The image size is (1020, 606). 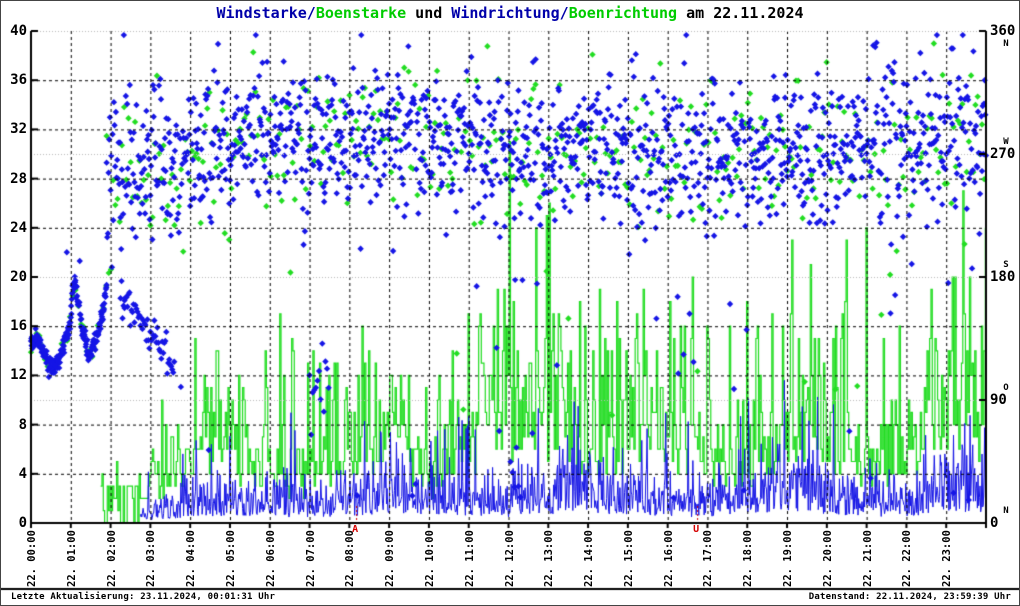 I want to click on x-tick-label: 22. 11:00, so click(x=469, y=558).